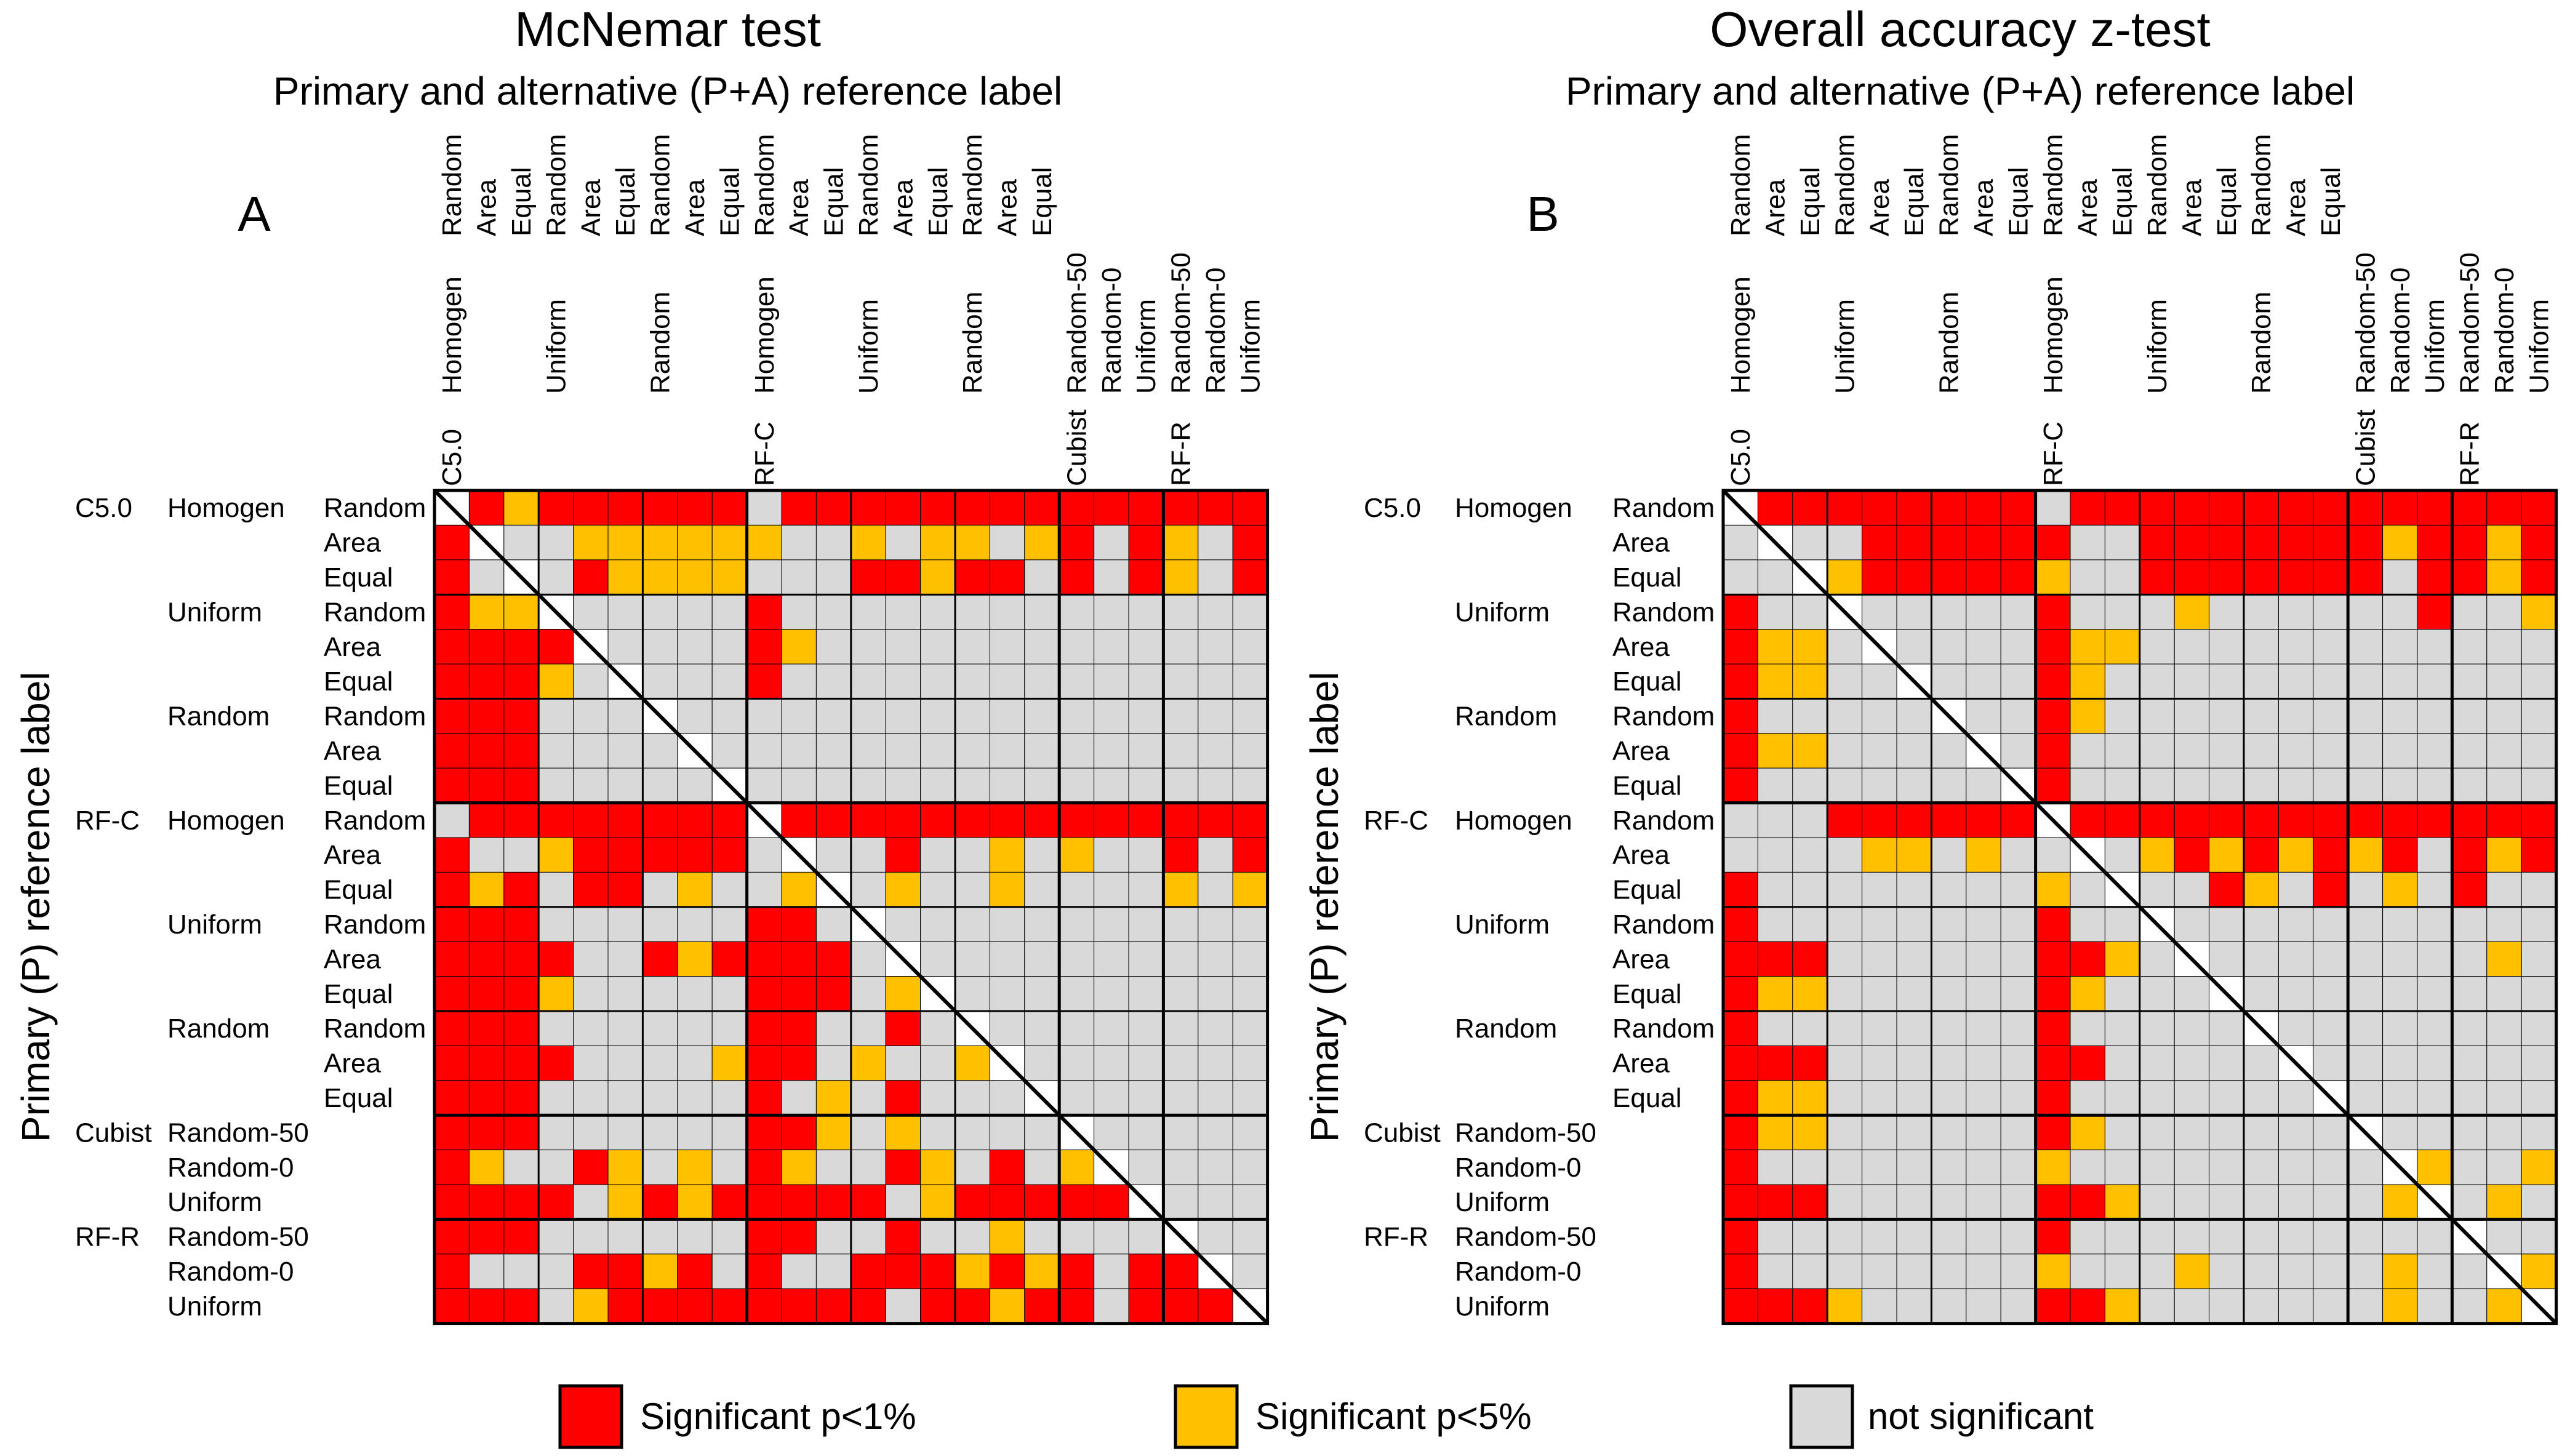 The height and width of the screenshot is (1456, 2570). What do you see at coordinates (1741, 457) in the screenshot?
I see `column-model-label: C5.0` at bounding box center [1741, 457].